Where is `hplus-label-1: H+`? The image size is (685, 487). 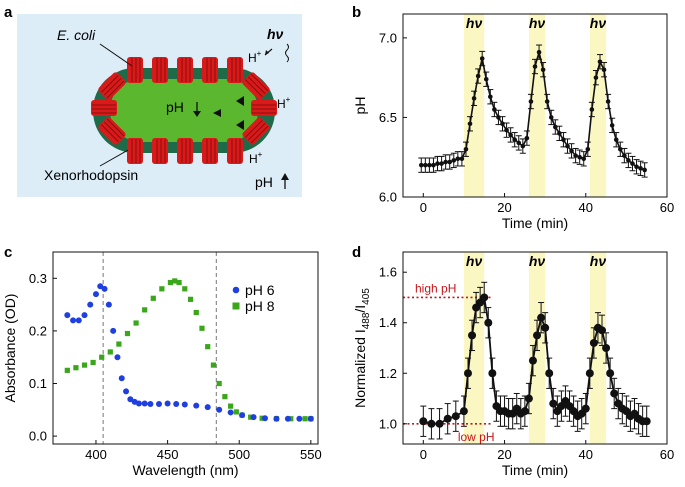
hplus-label-1: H+ is located at coordinates (255, 57).